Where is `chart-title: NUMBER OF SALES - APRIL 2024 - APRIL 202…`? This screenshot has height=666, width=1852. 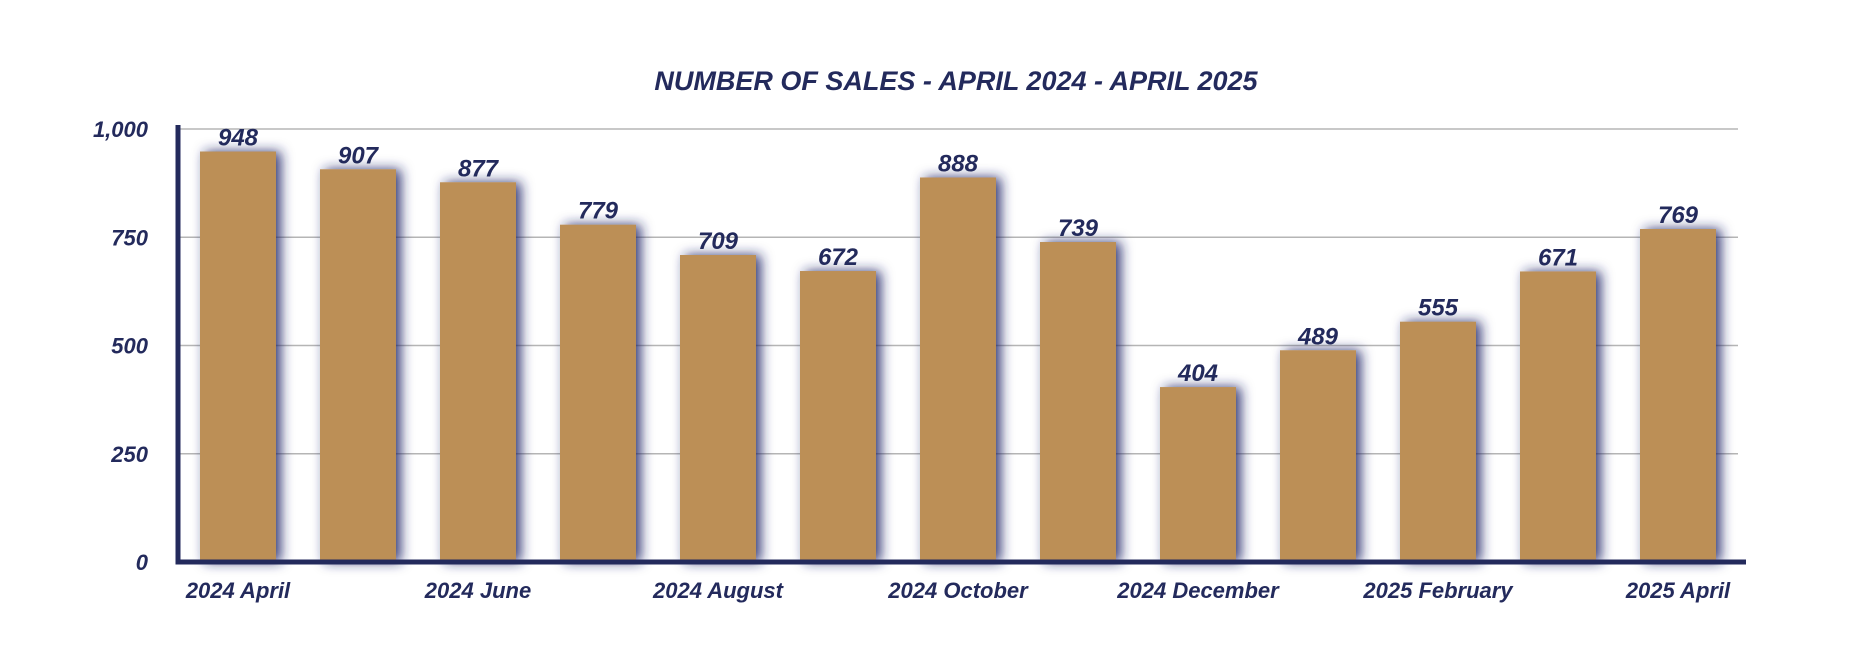
chart-title: NUMBER OF SALES - APRIL 2024 - APRIL 202… is located at coordinates (956, 81).